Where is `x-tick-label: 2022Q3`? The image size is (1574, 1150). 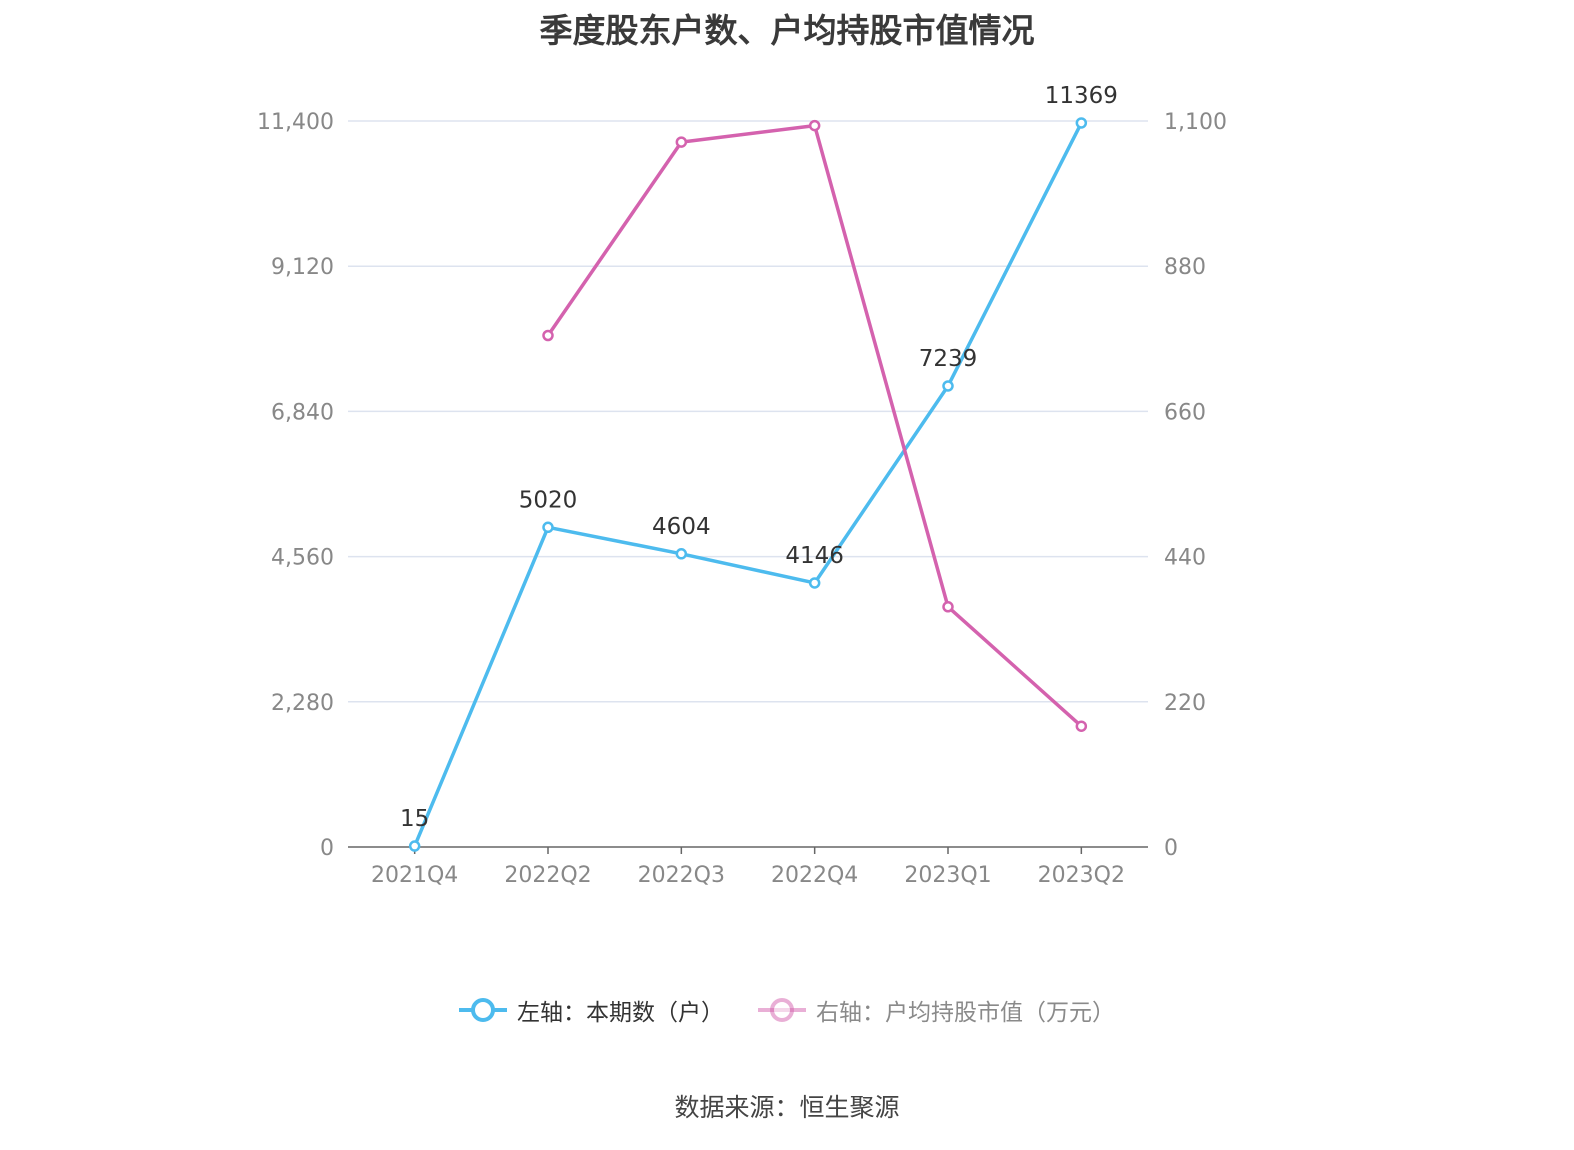
x-tick-label: 2022Q3 is located at coordinates (681, 875).